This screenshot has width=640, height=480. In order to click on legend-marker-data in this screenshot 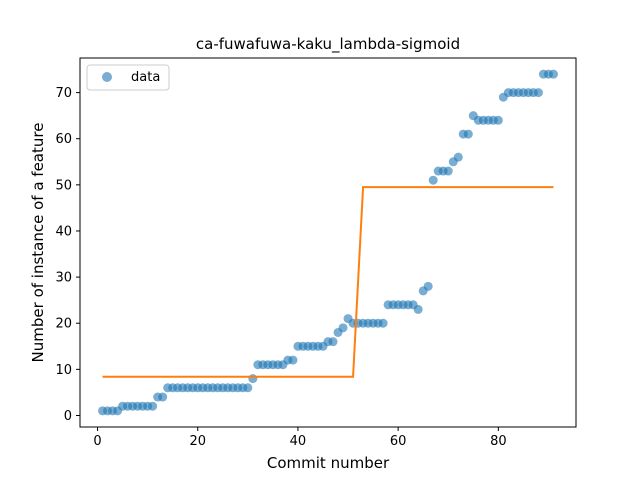, I will do `click(107, 77)`.